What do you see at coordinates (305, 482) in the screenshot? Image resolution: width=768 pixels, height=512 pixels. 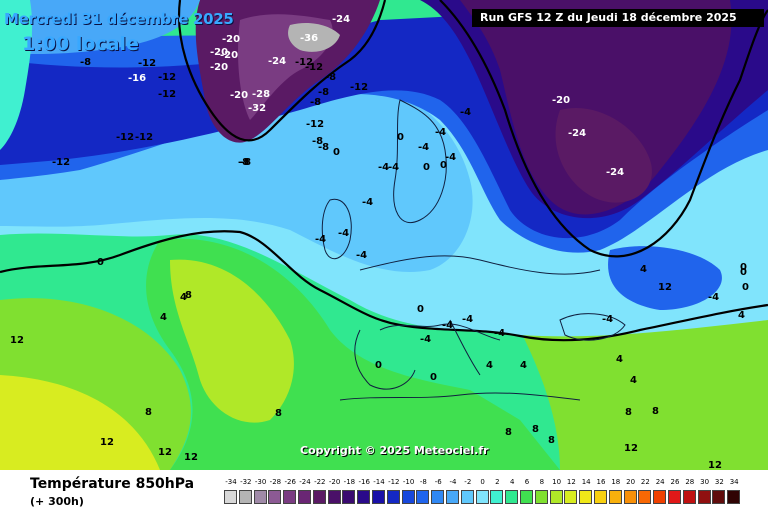 I see `legend-tick-label: -24` at bounding box center [305, 482].